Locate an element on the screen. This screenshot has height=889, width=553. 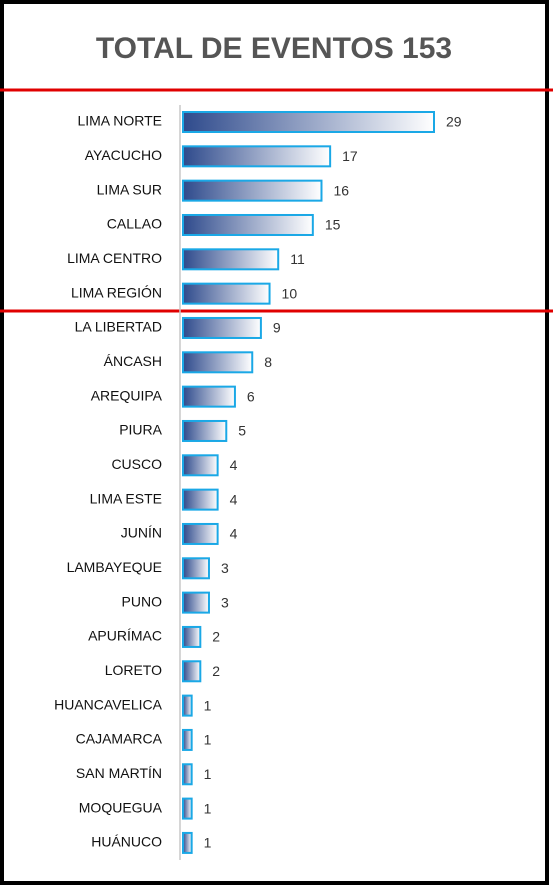
category-label: CUSCO is located at coordinates (136, 464).